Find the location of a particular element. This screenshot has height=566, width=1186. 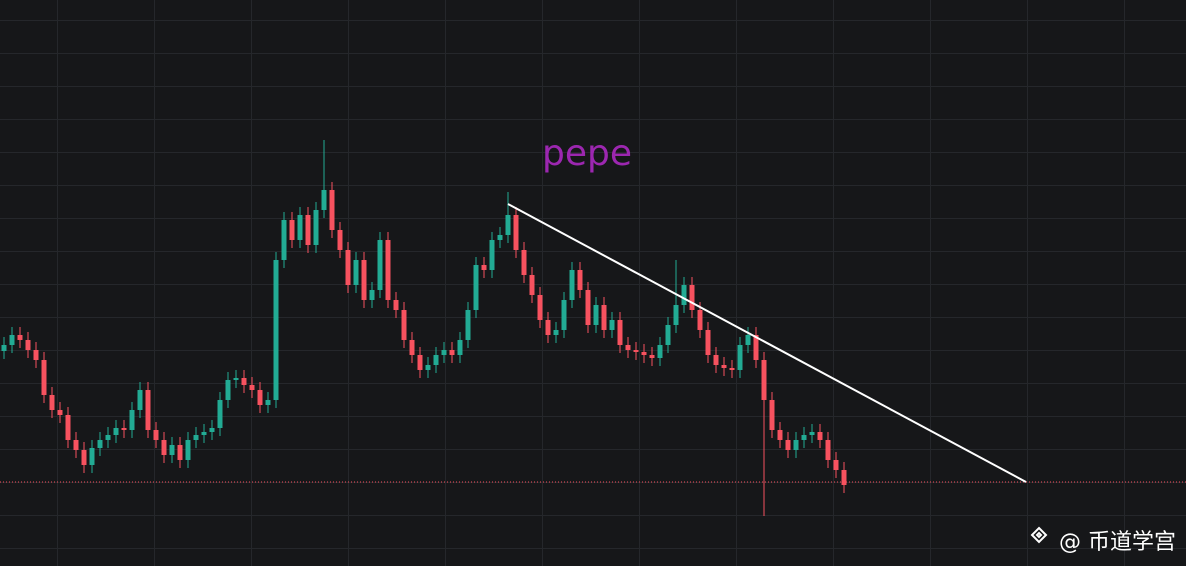

watermark-icon is located at coordinates (1039, 535).